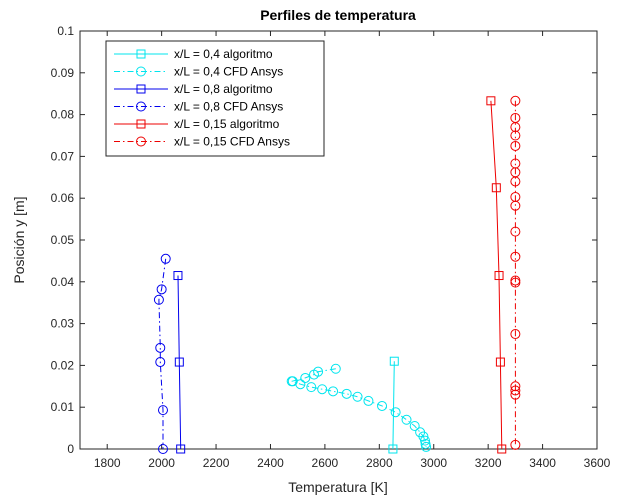 The image size is (618, 500). Describe the element at coordinates (597, 463) in the screenshot. I see `x-tick-label: 3600` at that location.